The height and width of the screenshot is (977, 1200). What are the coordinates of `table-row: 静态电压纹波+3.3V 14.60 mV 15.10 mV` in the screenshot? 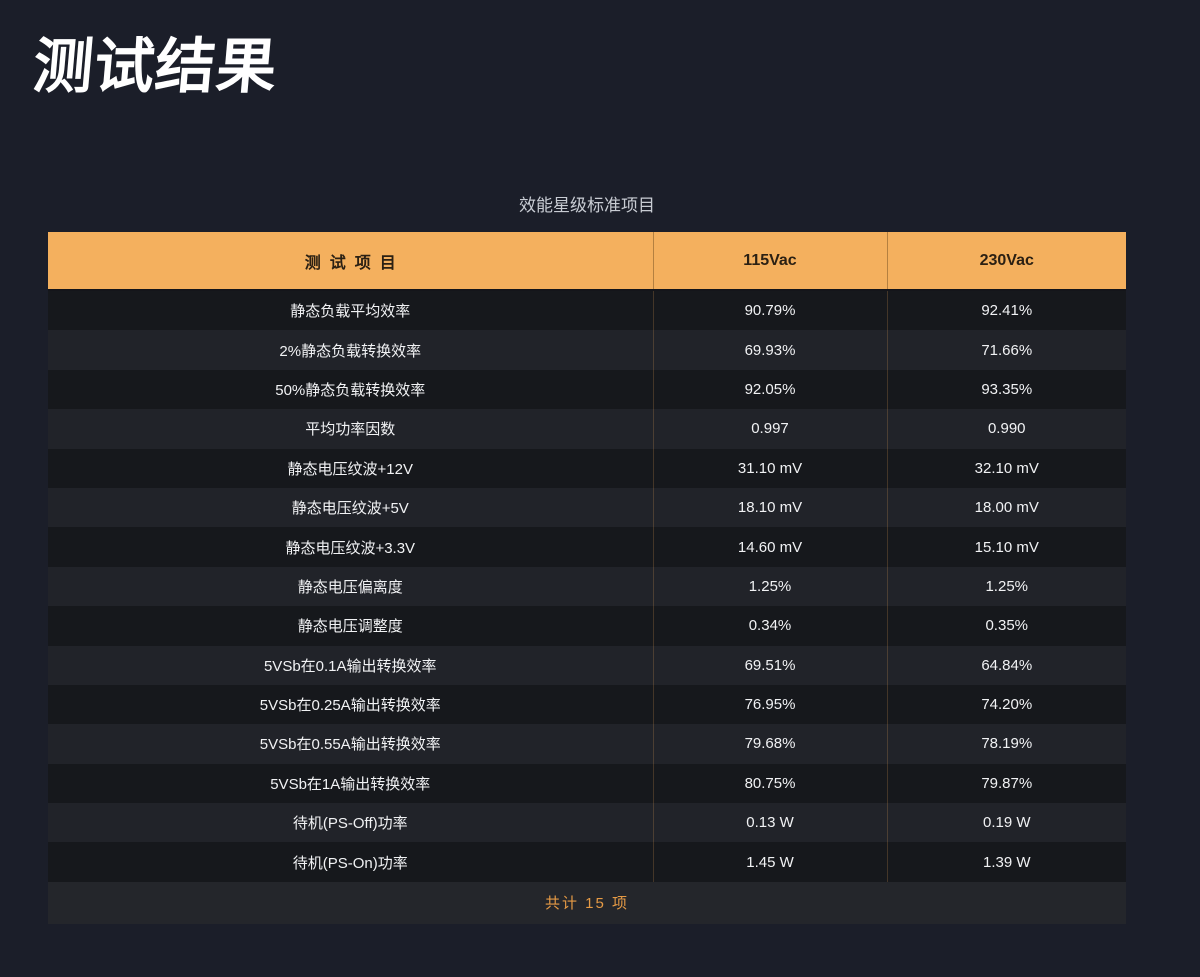 It's located at (587, 547).